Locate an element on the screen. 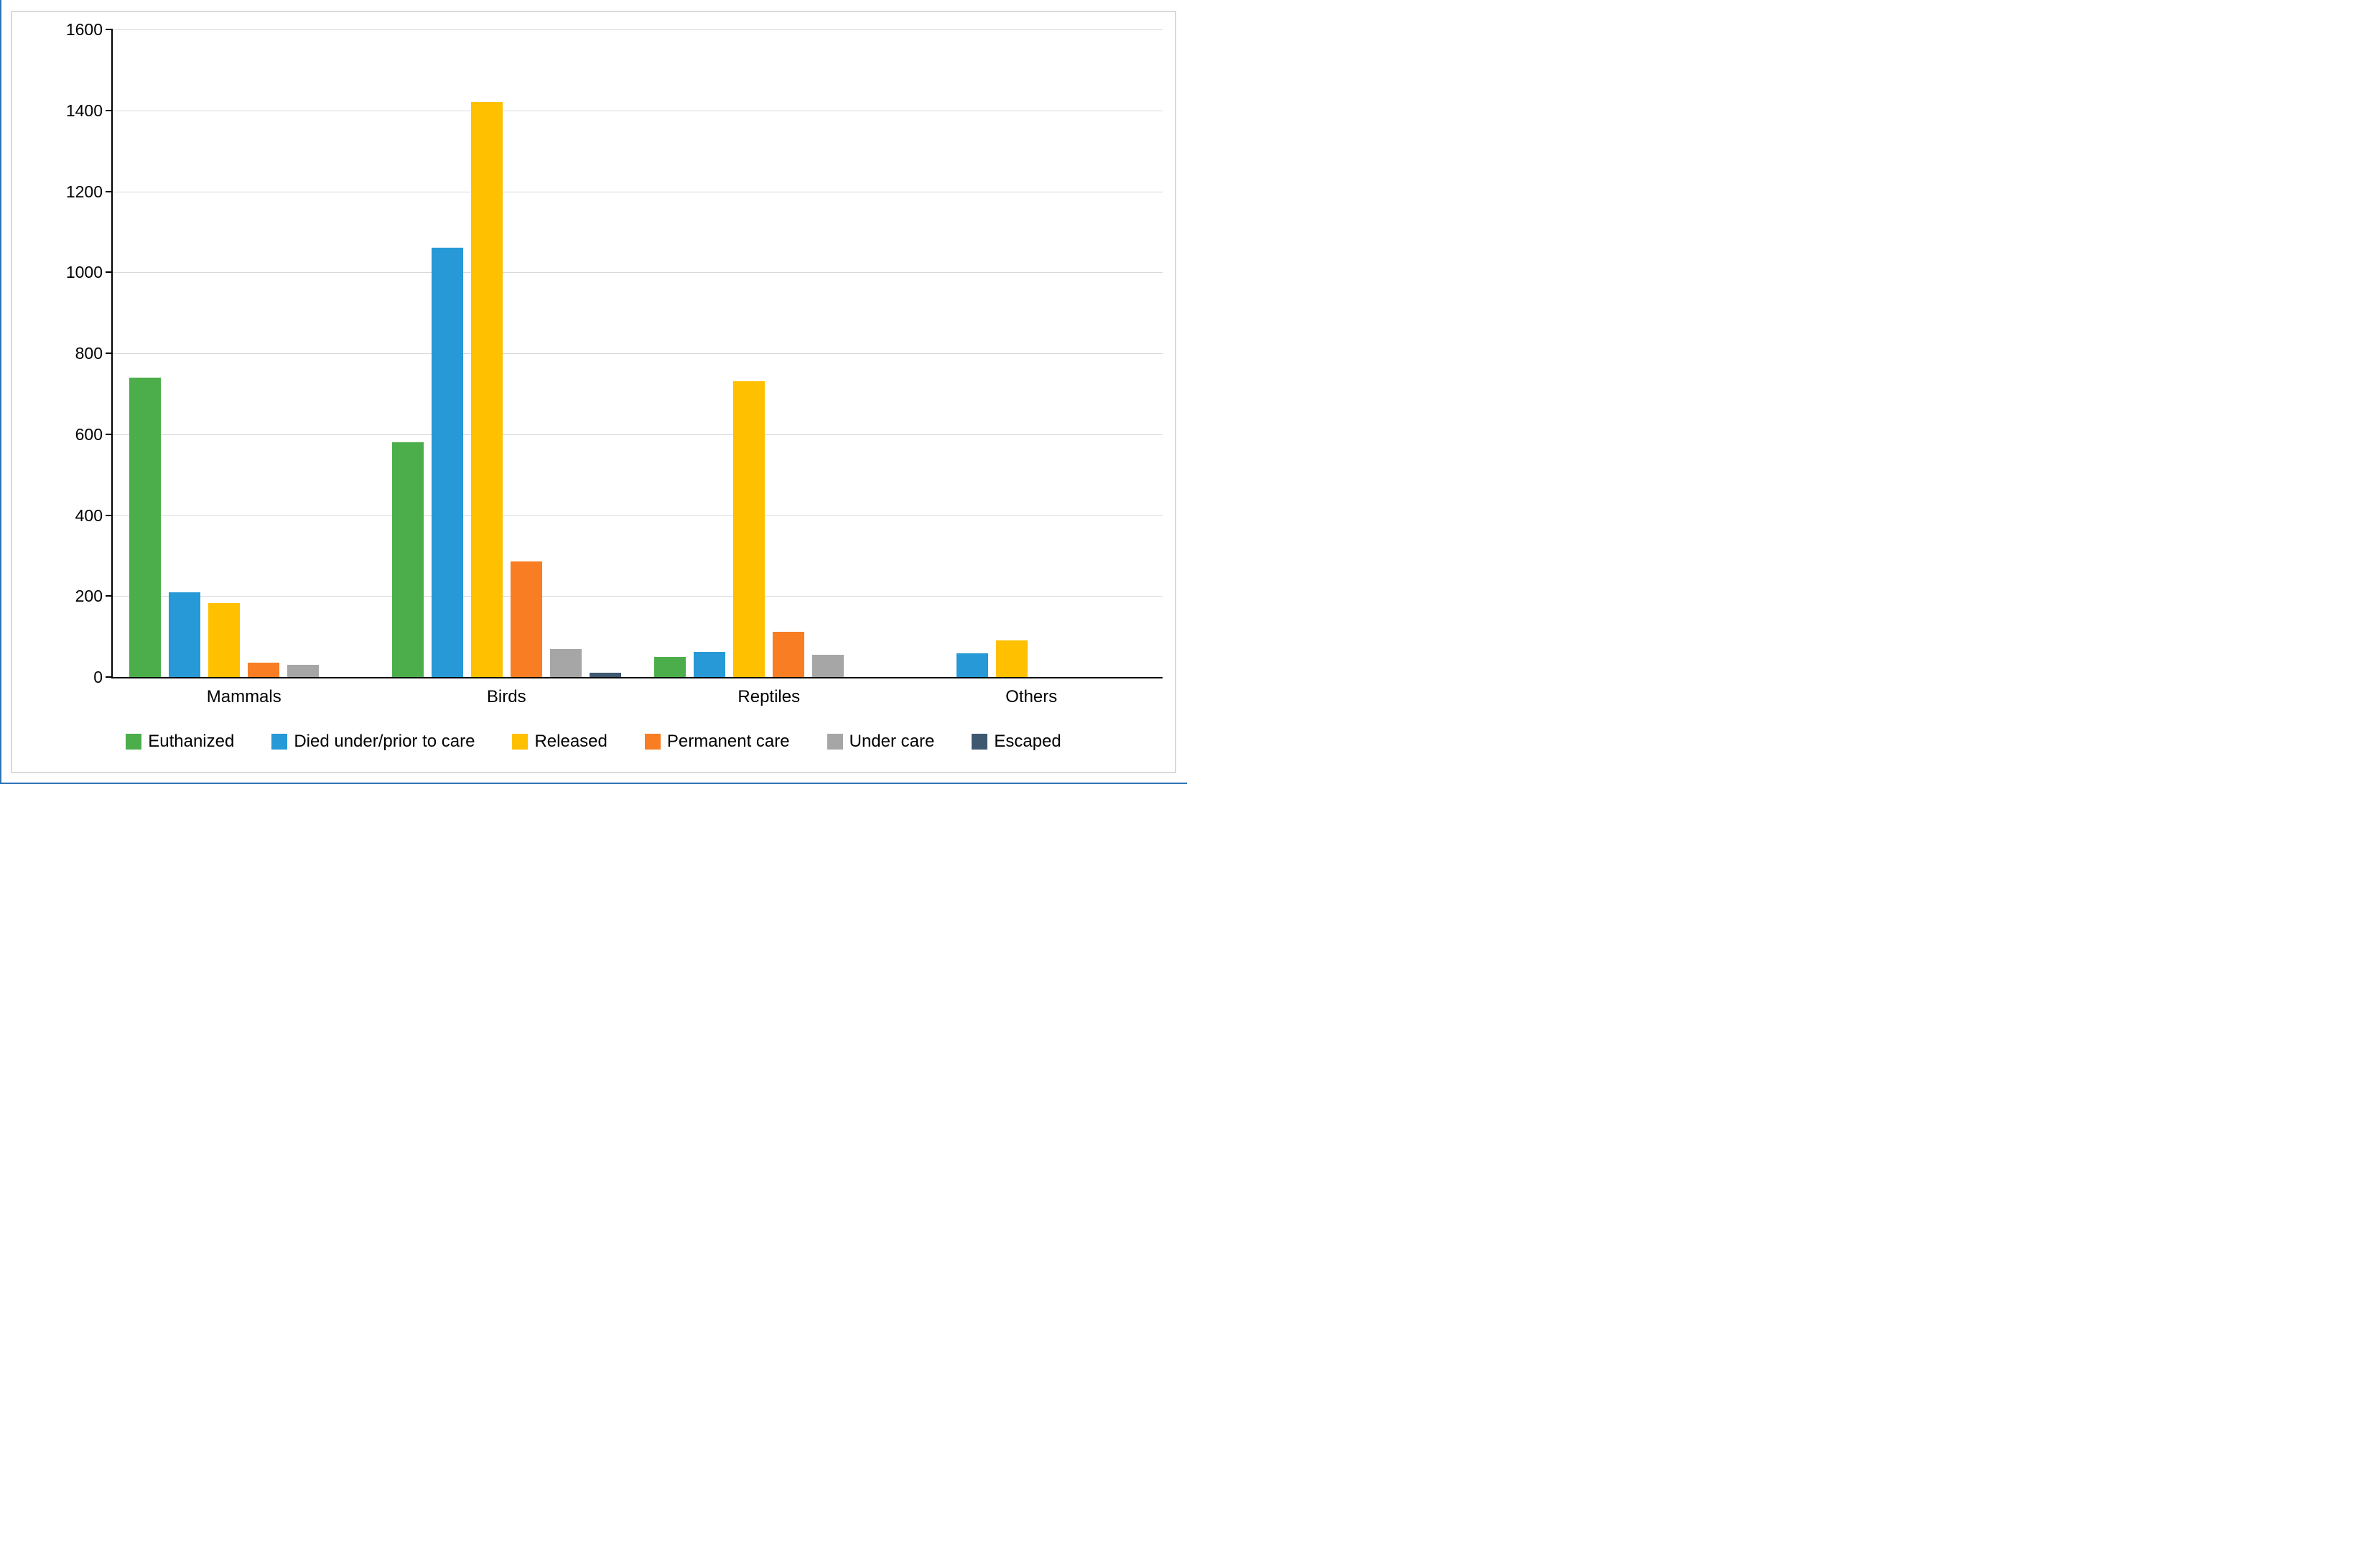  bar-birds-under-care is located at coordinates (565, 663).